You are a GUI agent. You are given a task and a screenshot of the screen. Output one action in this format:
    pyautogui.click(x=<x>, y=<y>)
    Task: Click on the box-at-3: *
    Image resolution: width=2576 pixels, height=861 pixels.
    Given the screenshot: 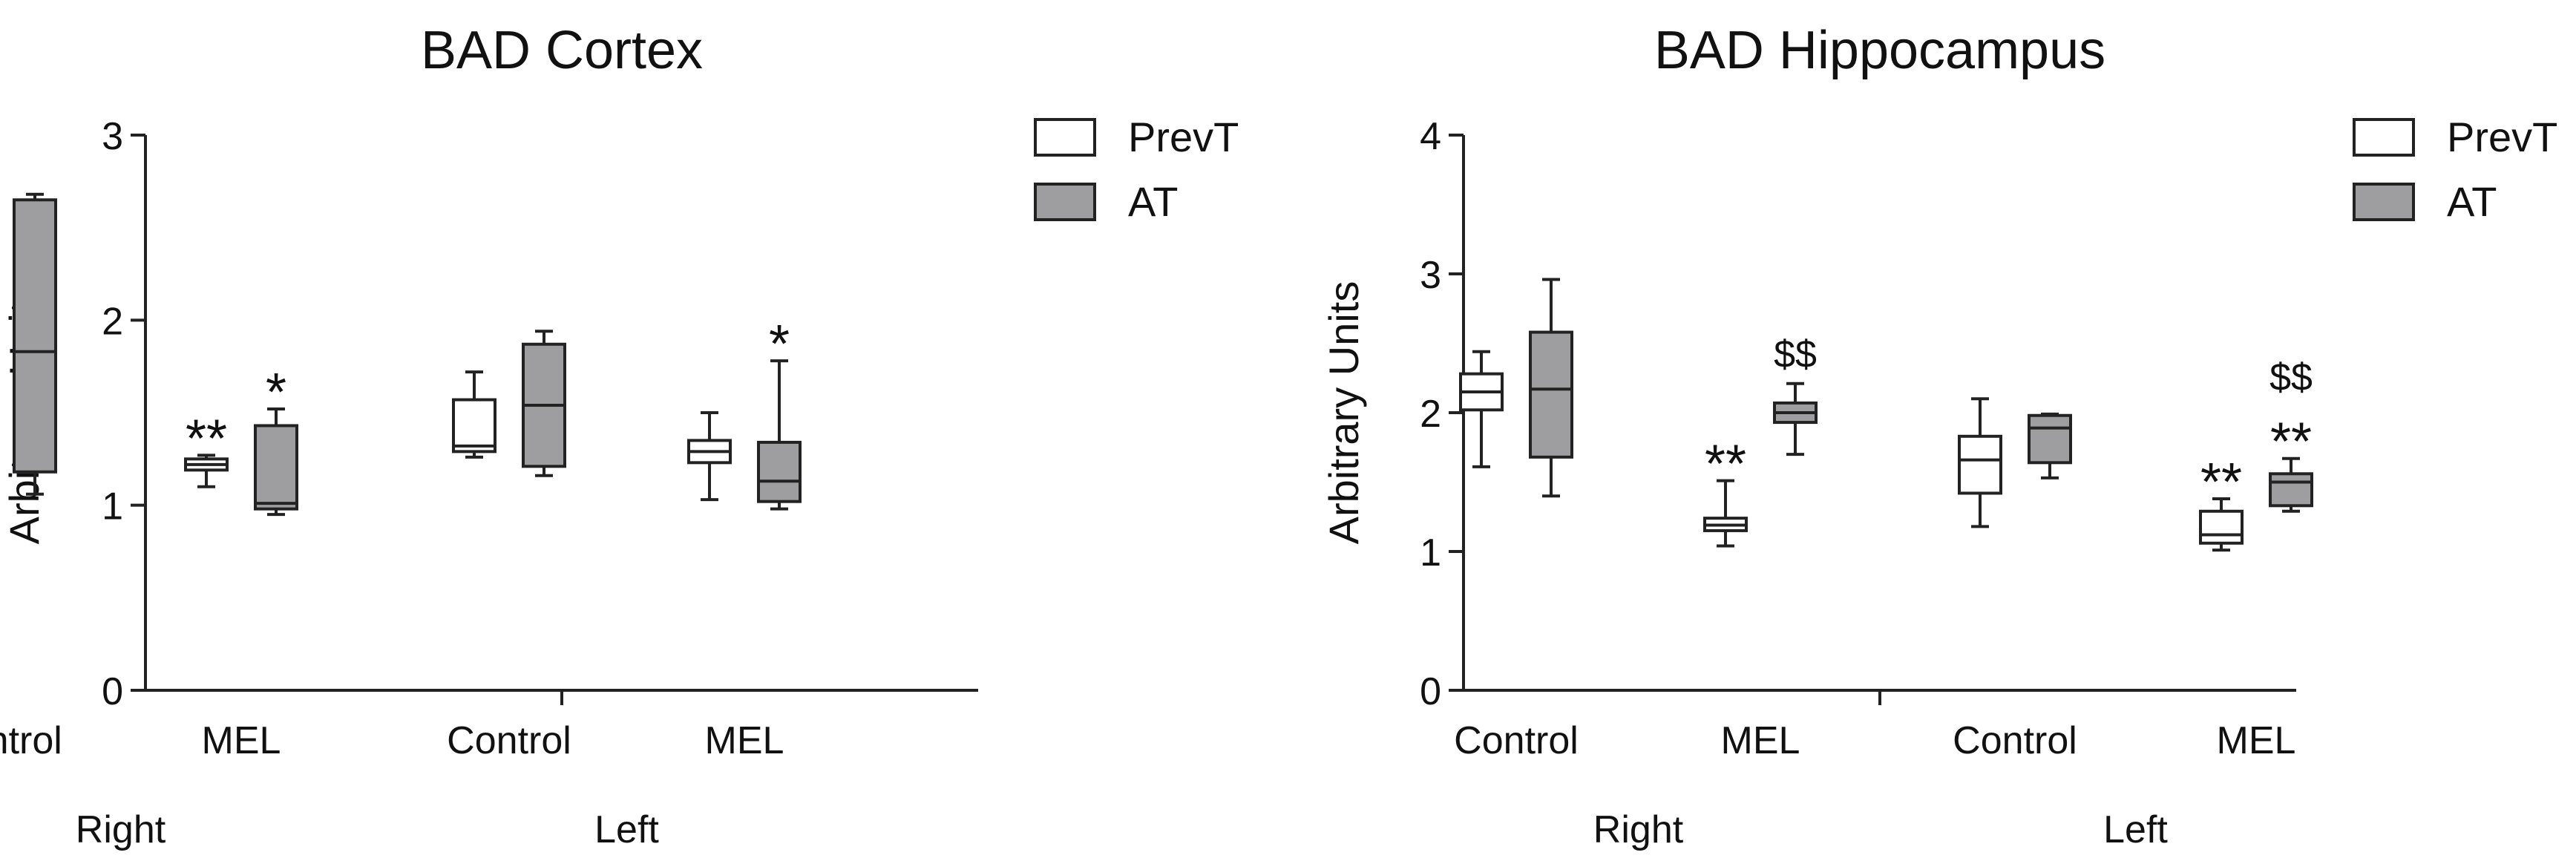 What is the action you would take?
    pyautogui.click(x=276, y=440)
    